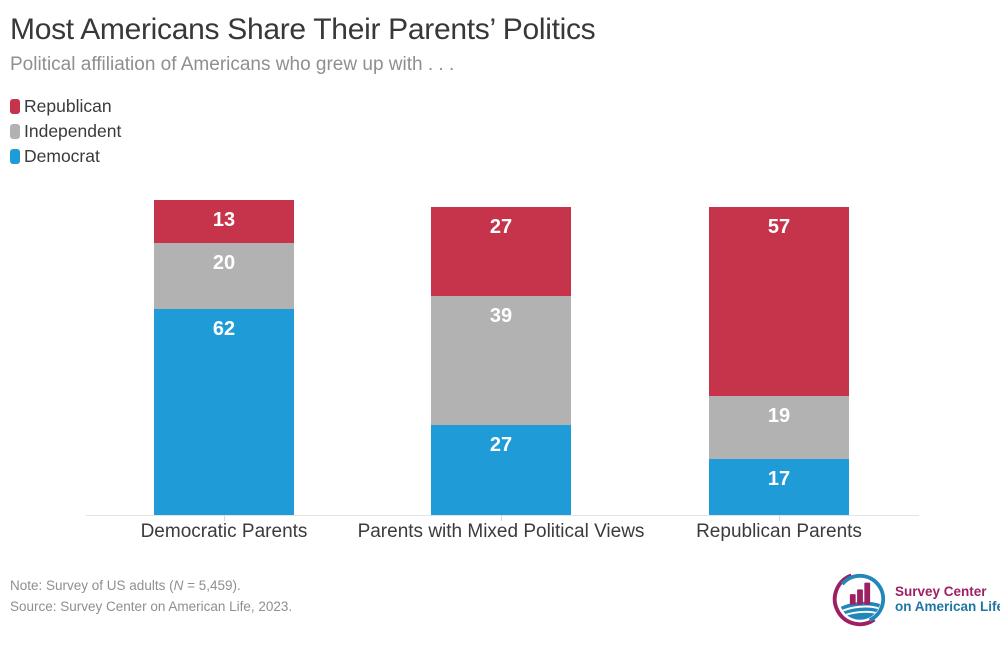 This screenshot has width=1000, height=650. I want to click on bar-segment-independent: 20, so click(224, 276).